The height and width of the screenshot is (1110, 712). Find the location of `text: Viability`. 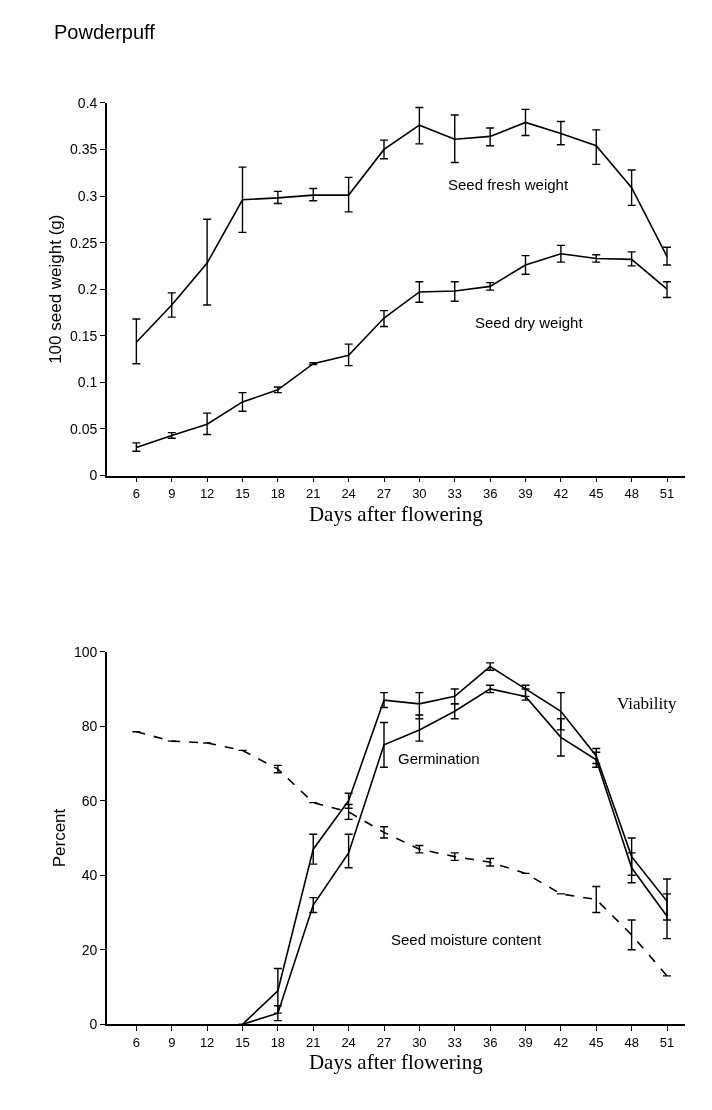

text: Viability is located at coordinates (647, 703).